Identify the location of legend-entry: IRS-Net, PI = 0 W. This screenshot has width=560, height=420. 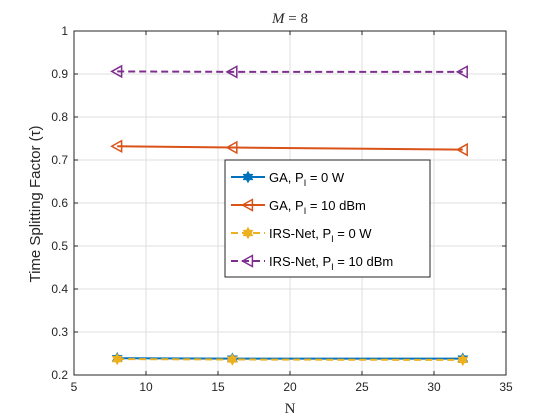
(301, 235).